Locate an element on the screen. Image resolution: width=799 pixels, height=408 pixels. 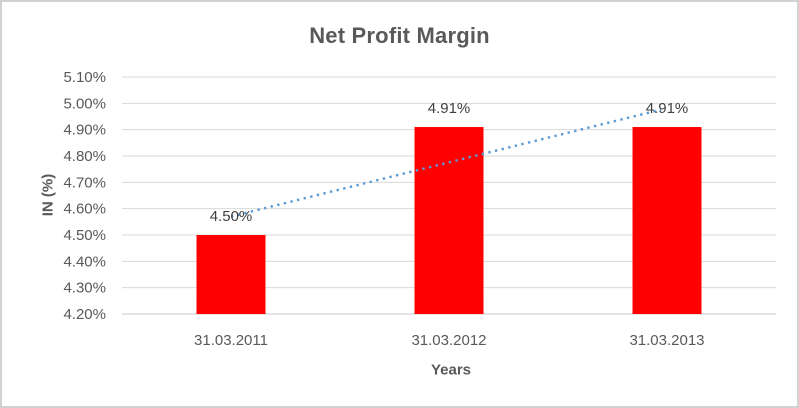
y-tick-label: 4.40% is located at coordinates (84, 261).